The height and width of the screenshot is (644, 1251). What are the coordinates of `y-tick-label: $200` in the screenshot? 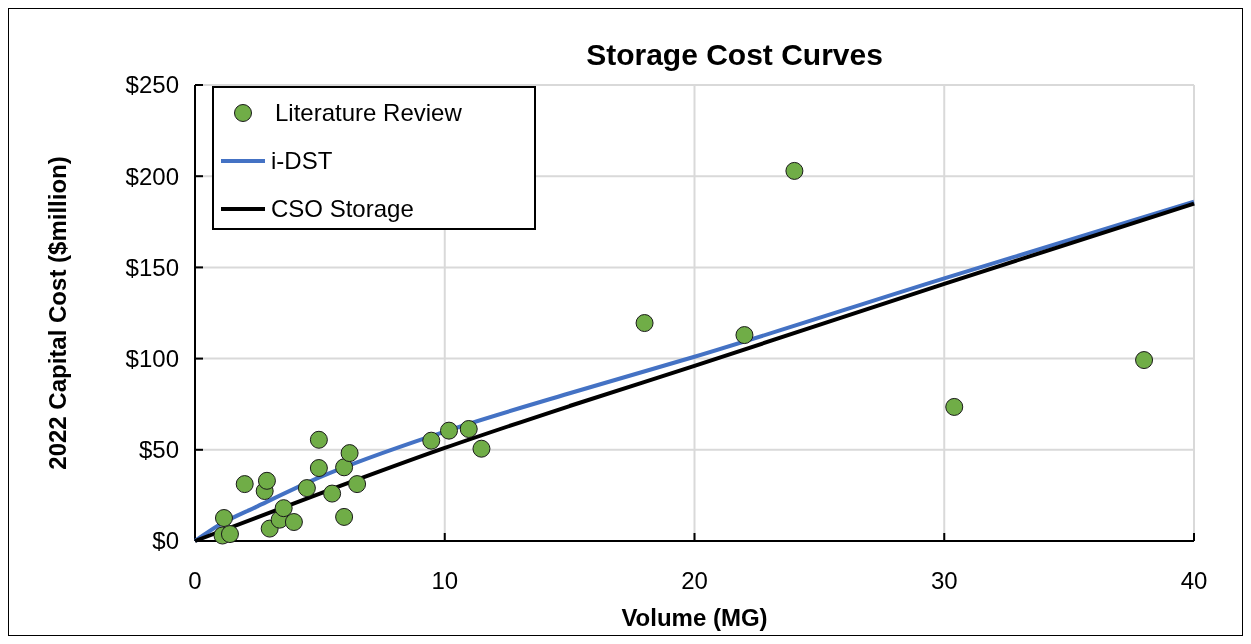 It's located at (152, 176).